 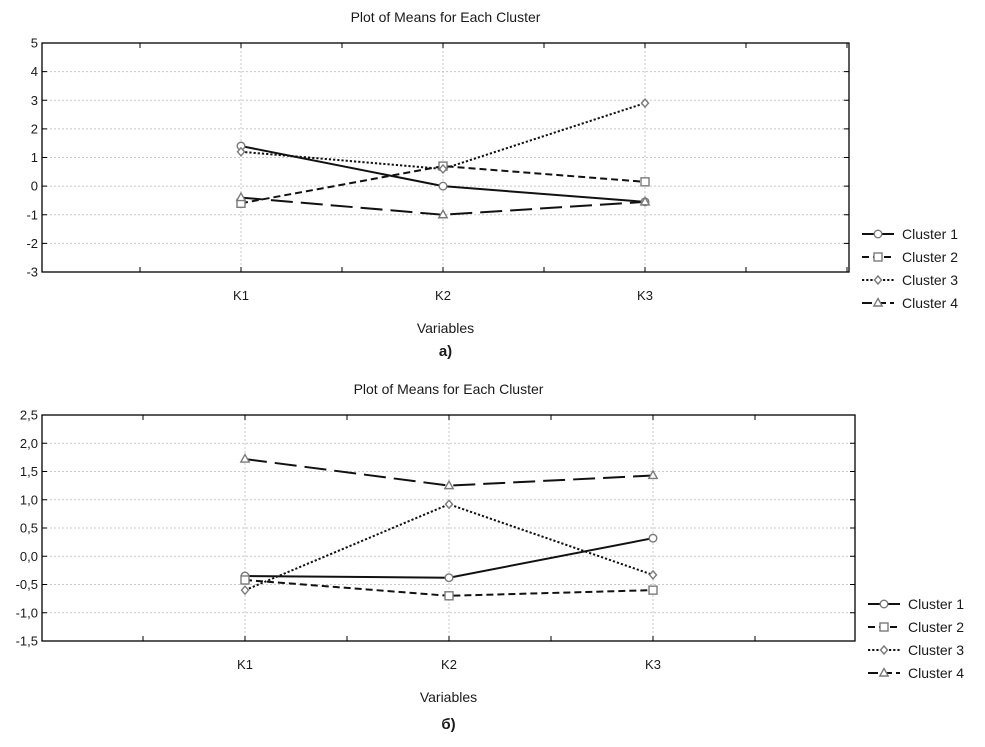 What do you see at coordinates (34, 100) in the screenshot?
I see `y-tick-label: 3` at bounding box center [34, 100].